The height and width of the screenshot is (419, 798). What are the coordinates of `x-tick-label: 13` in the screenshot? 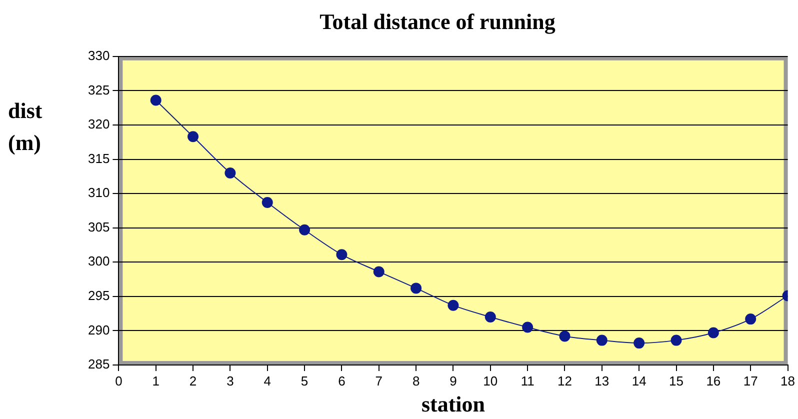 It's located at (602, 380).